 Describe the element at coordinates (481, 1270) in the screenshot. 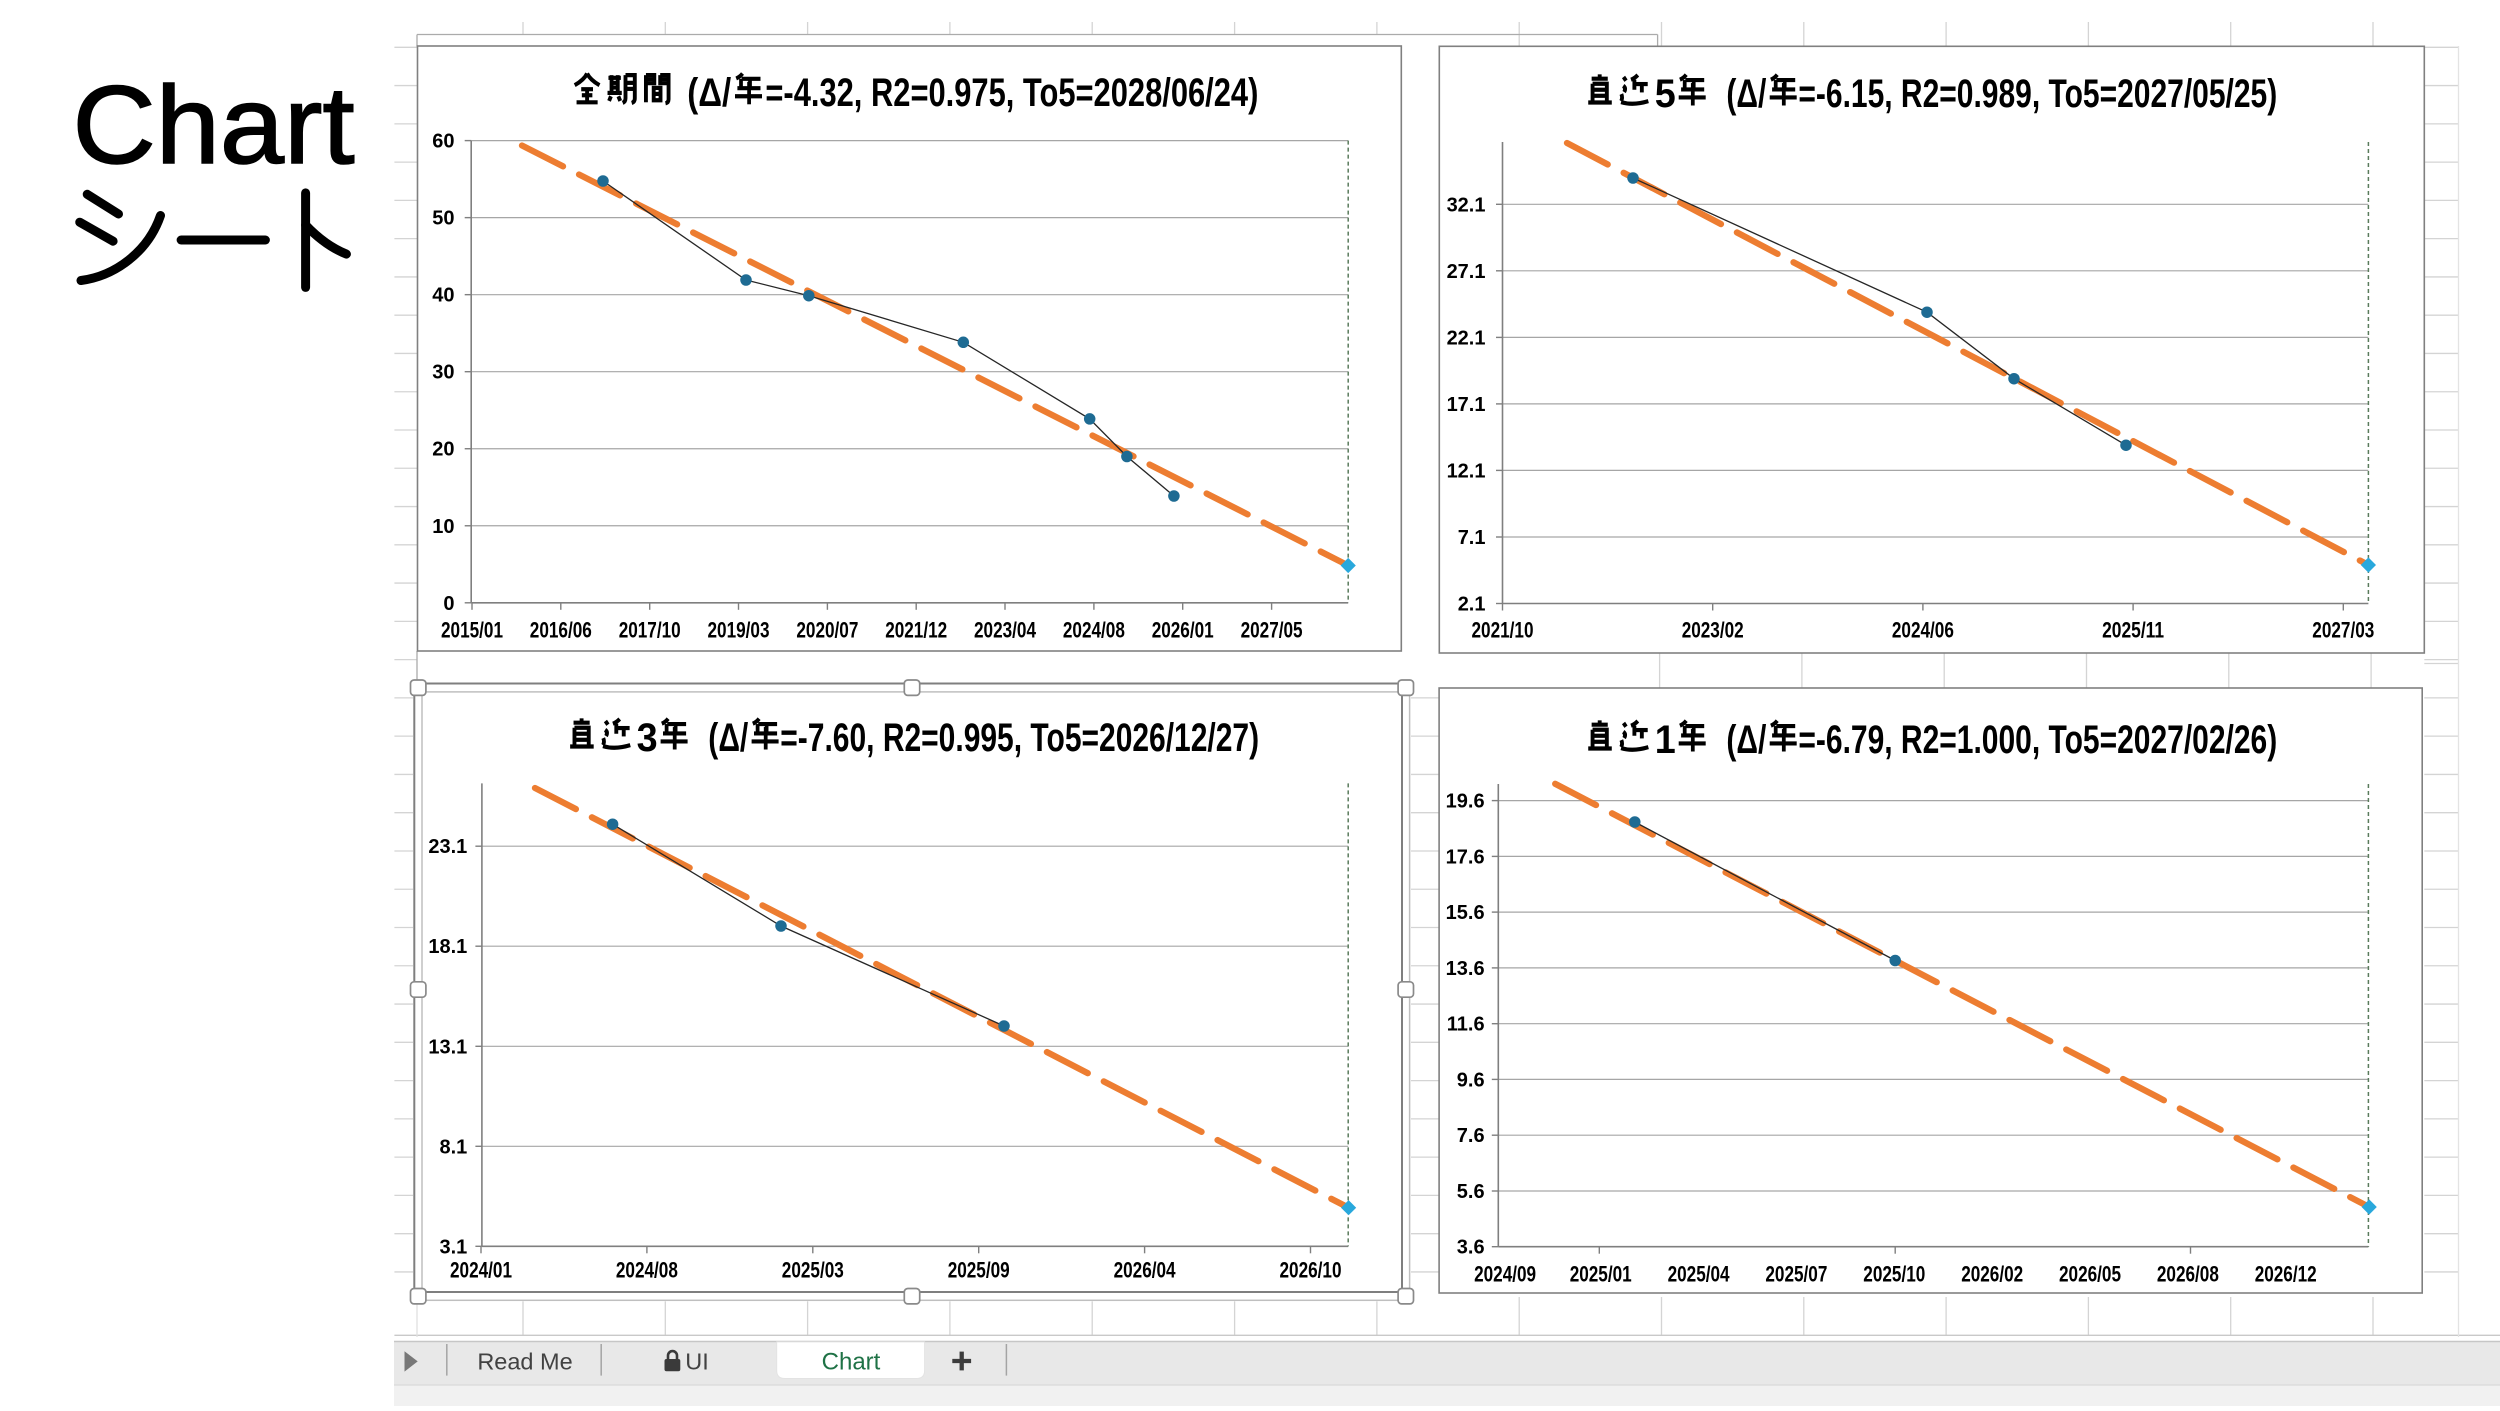

I see `svg-text: 2024/01` at that location.